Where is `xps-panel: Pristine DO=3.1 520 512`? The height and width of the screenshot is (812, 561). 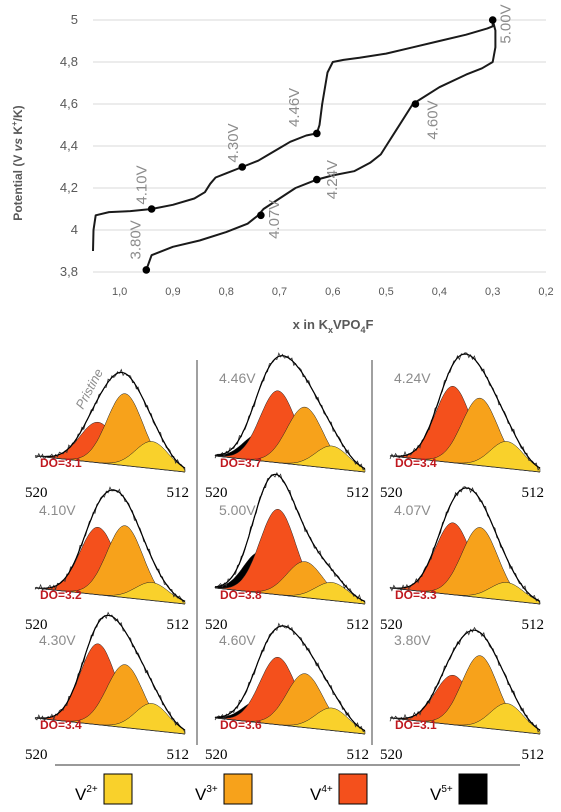 xps-panel: Pristine DO=3.1 520 512 is located at coordinates (107, 433).